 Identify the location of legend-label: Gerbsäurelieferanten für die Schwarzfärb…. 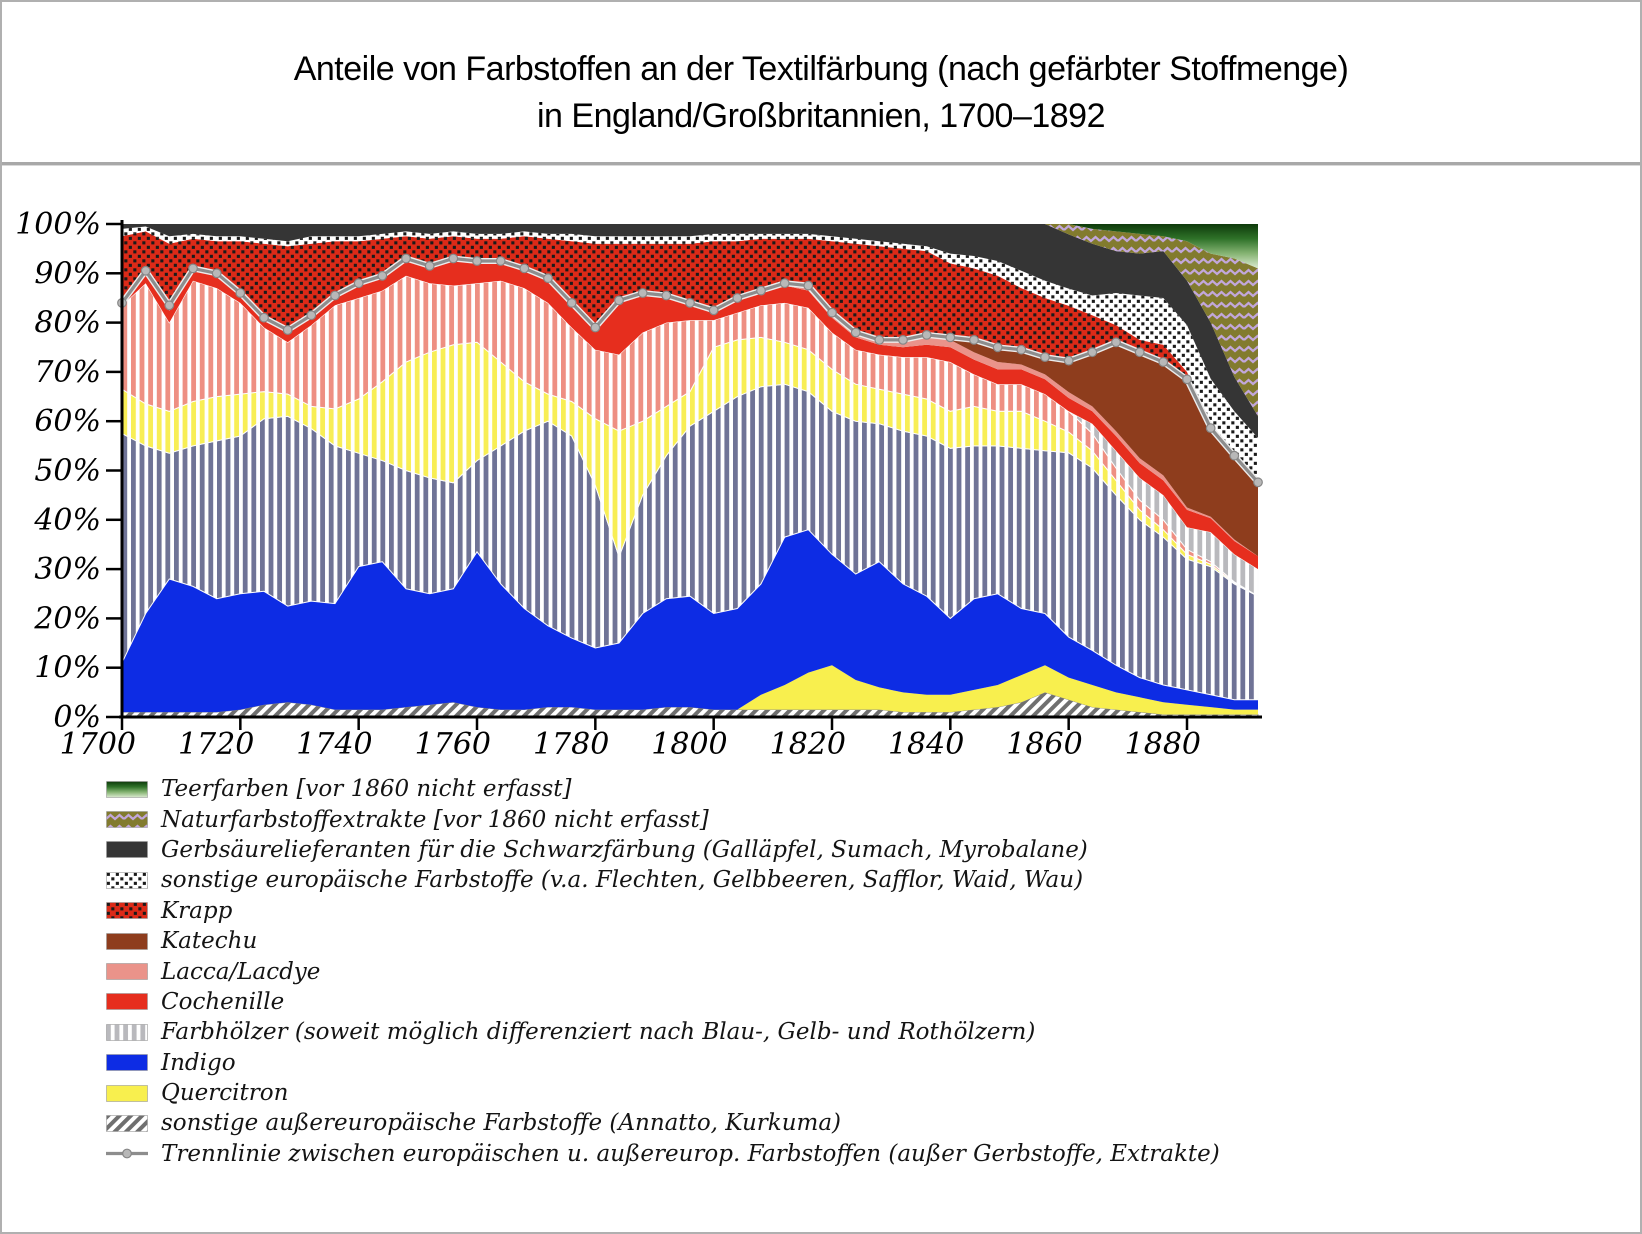
(624, 849).